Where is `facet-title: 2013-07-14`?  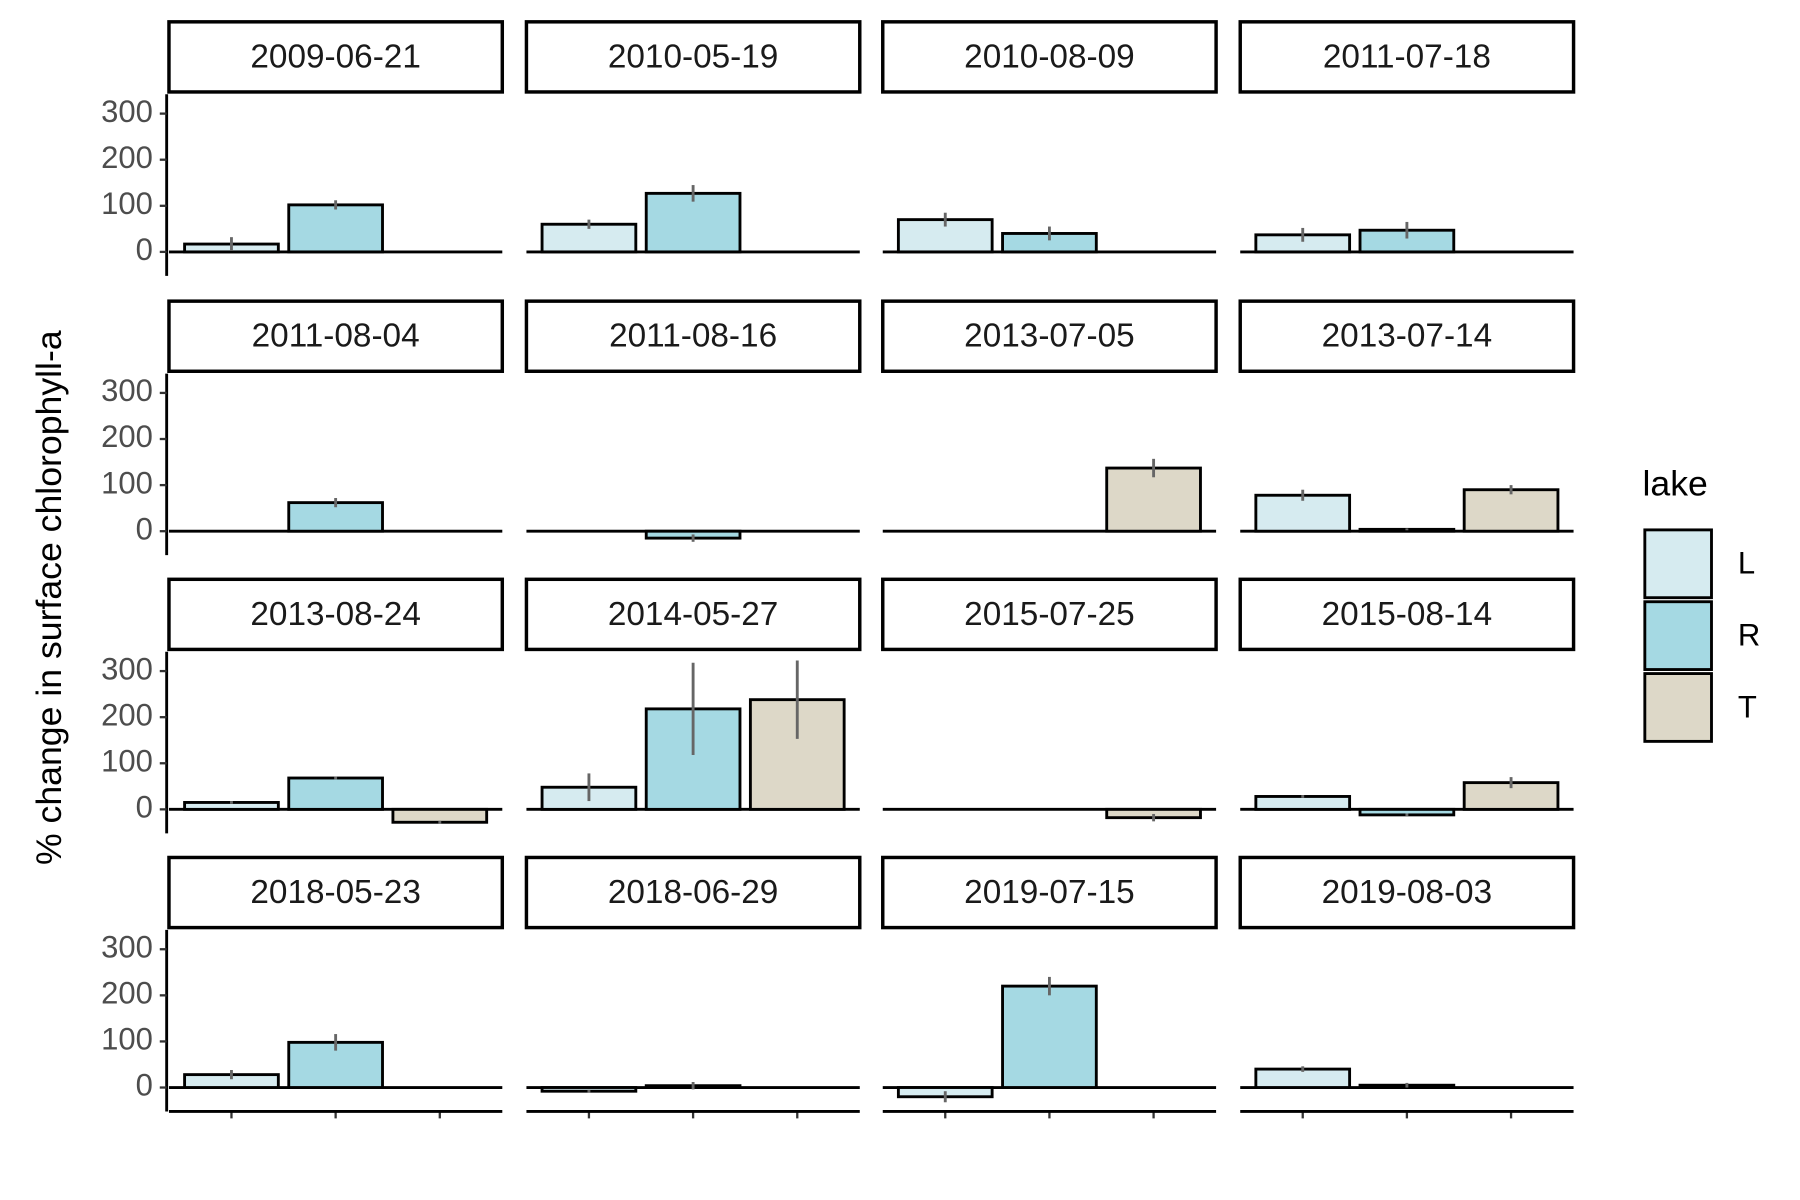
facet-title: 2013-07-14 is located at coordinates (1407, 336).